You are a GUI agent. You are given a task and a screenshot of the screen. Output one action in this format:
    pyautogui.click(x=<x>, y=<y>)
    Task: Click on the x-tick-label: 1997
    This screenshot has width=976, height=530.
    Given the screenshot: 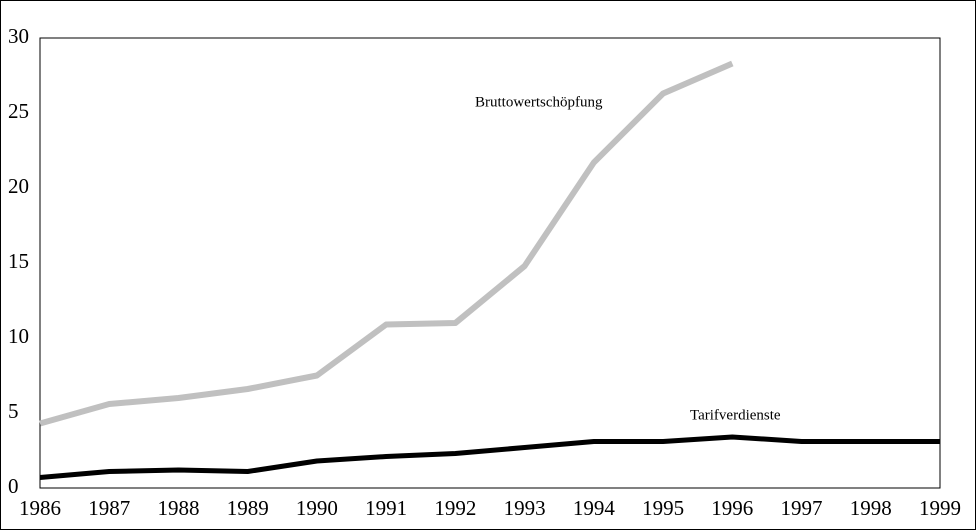 What is the action you would take?
    pyautogui.click(x=802, y=508)
    